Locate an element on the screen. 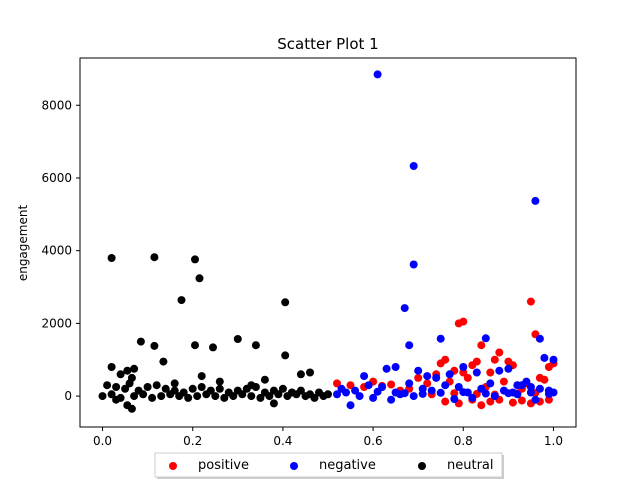 Image resolution: width=640 pixels, height=480 pixels. y-axis-ticks: 0 2000 4000 6000 8000 is located at coordinates (60, 250).